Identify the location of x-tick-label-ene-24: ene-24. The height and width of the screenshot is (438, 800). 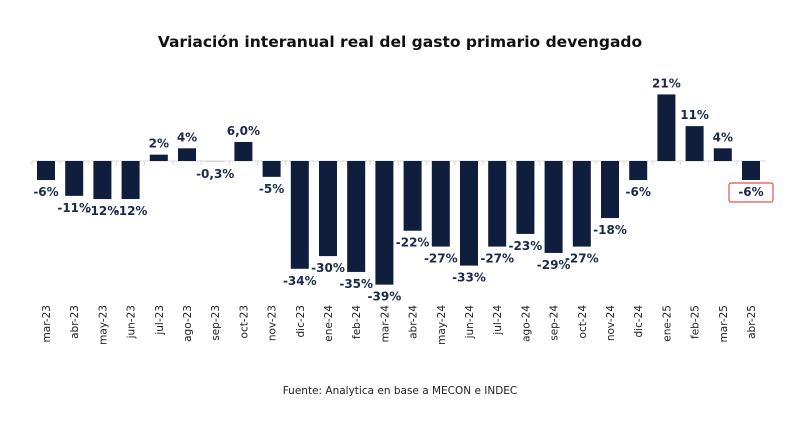
(329, 323).